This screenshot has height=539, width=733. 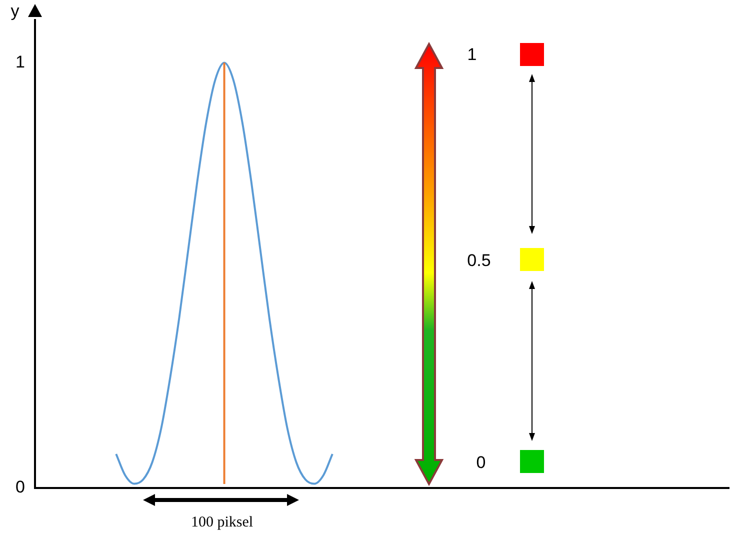 I want to click on annotation: 0, so click(x=481, y=463).